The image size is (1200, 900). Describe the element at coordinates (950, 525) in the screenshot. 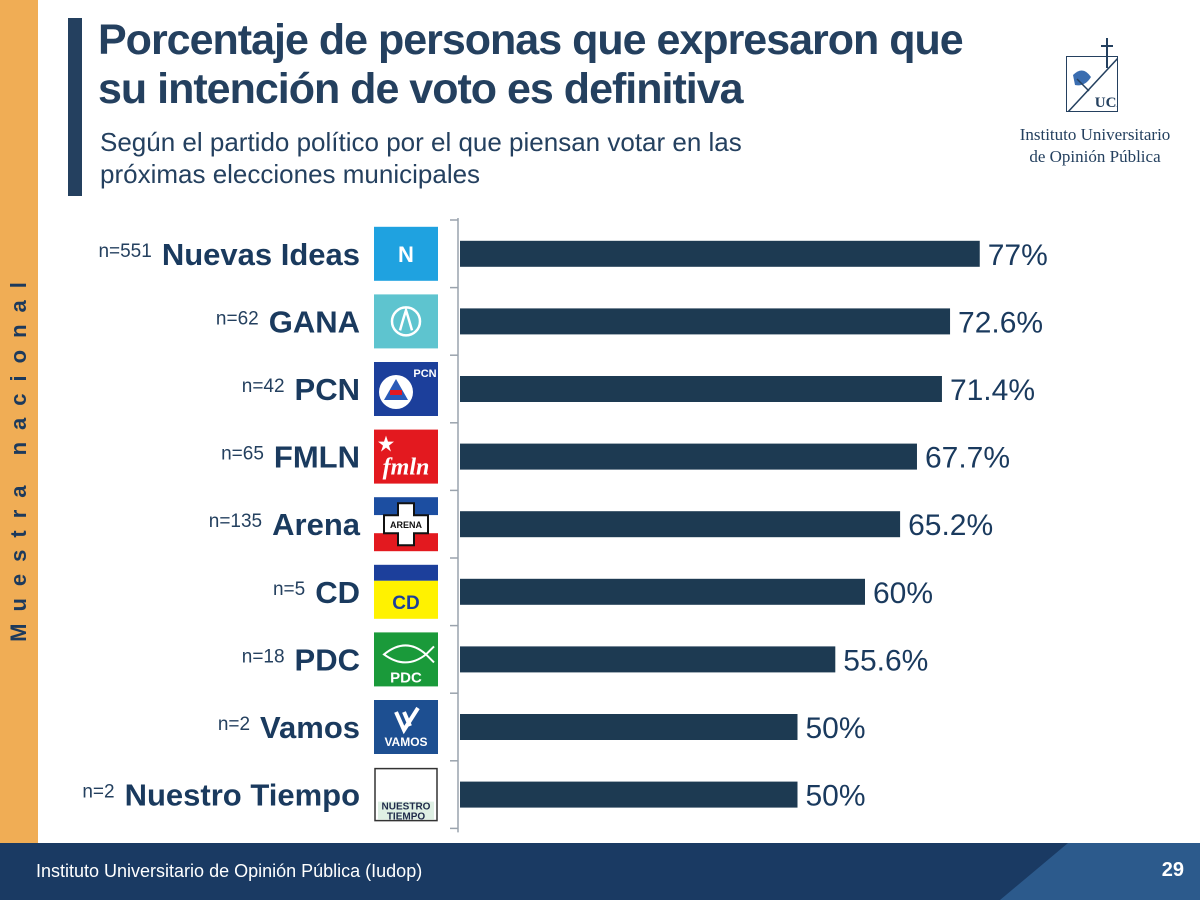

I see `value-label: 65.2%` at that location.